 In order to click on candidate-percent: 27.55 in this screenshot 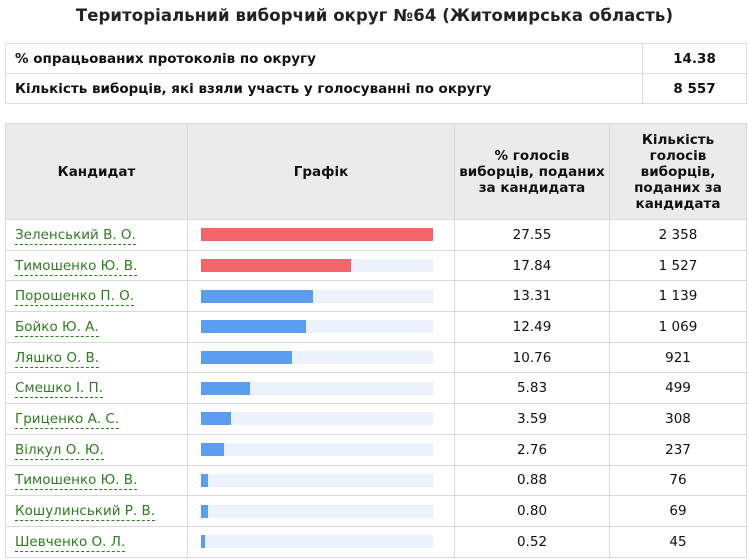, I will do `click(532, 235)`.